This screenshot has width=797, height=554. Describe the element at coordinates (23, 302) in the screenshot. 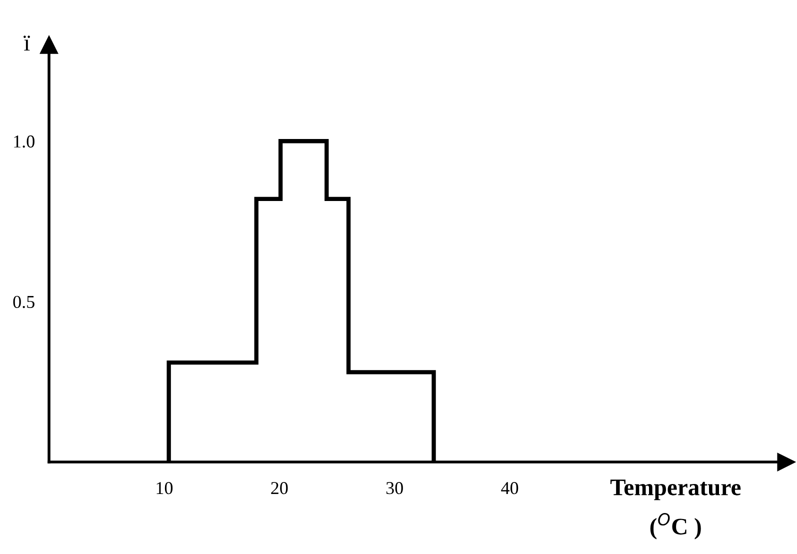

I see `y-tick-label: 0.5` at that location.